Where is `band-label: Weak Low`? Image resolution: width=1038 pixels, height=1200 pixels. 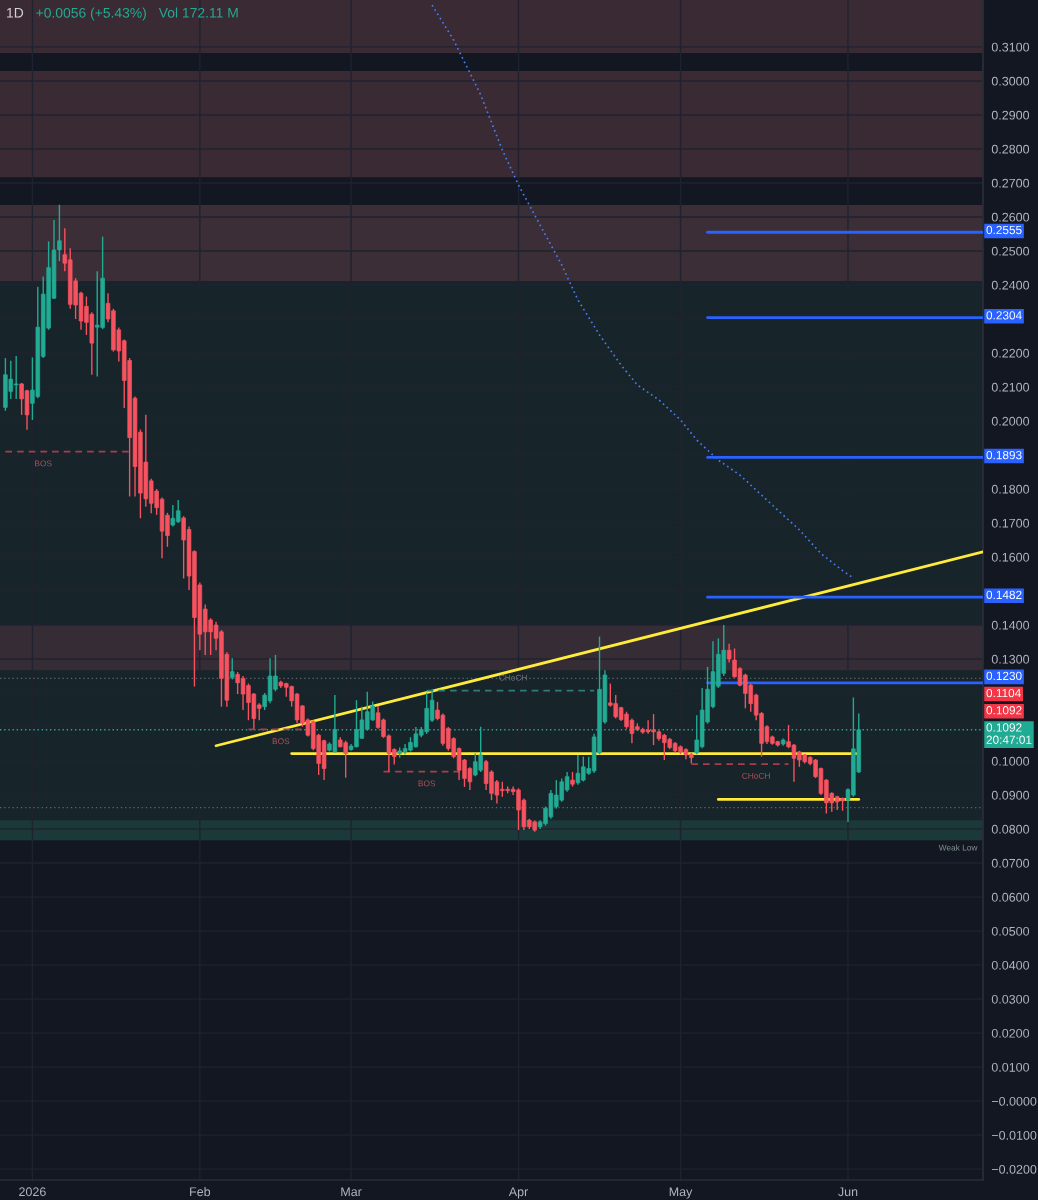 band-label: Weak Low is located at coordinates (958, 847).